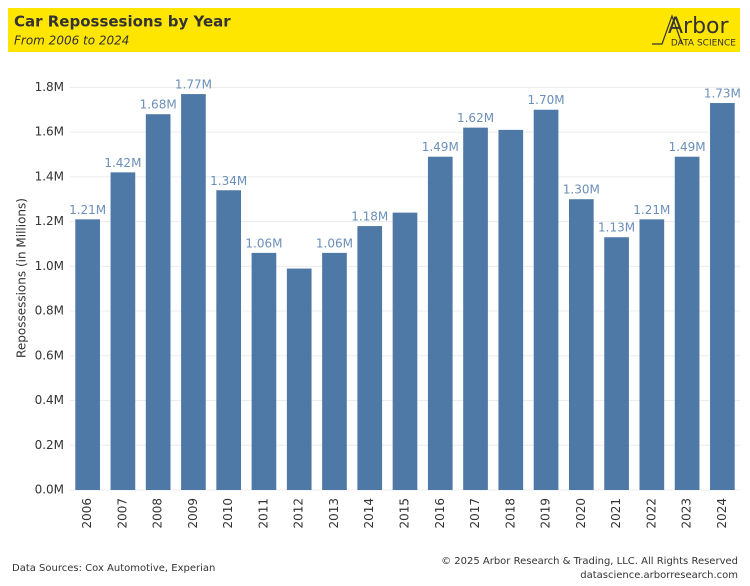  What do you see at coordinates (158, 105) in the screenshot?
I see `data-label: 1.68M` at bounding box center [158, 105].